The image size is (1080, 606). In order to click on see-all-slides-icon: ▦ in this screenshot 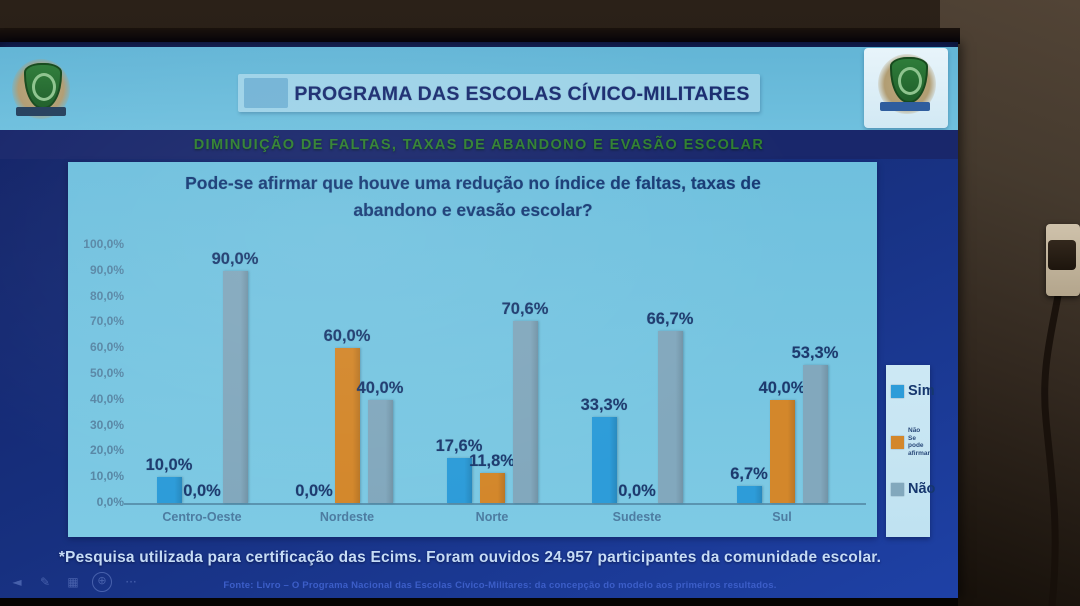, I will do `click(73, 582)`.